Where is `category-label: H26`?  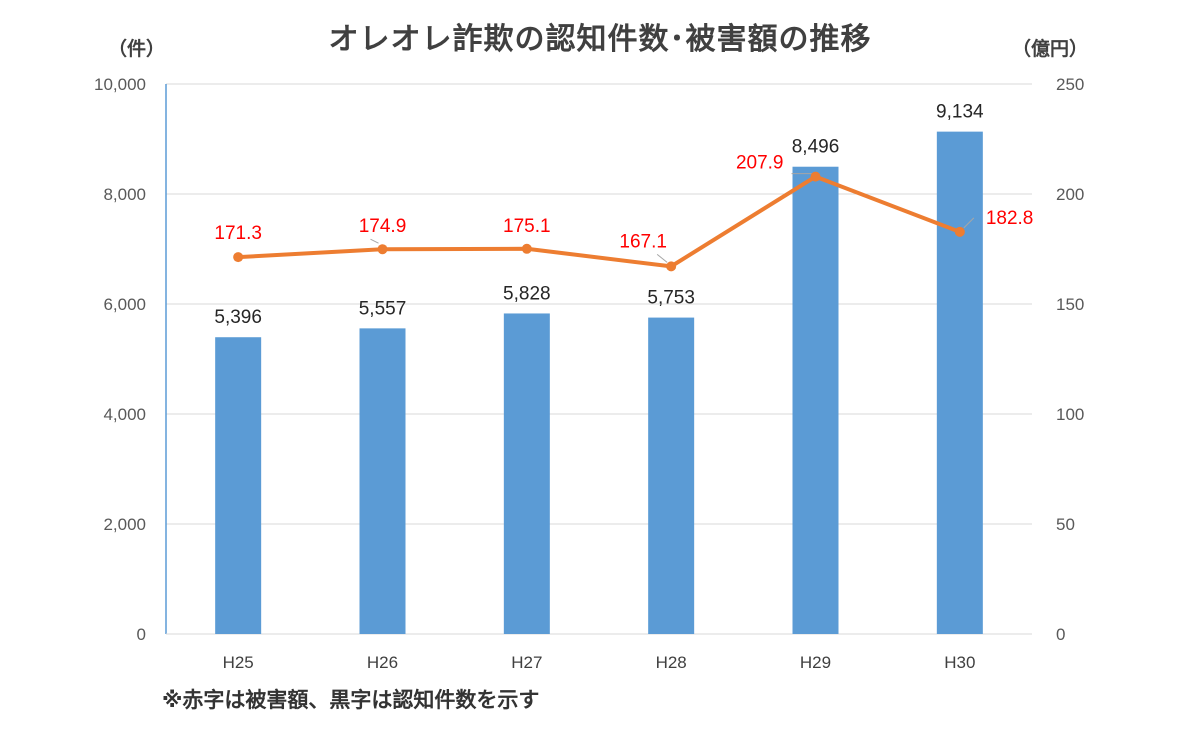
category-label: H26 is located at coordinates (382, 662).